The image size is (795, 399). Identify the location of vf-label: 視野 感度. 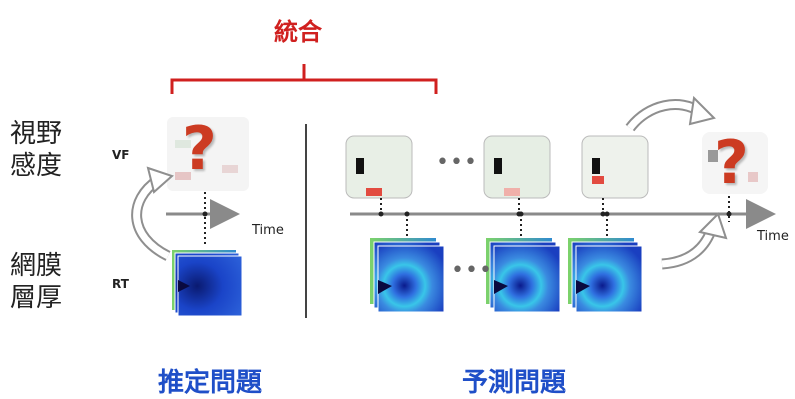
(36, 150).